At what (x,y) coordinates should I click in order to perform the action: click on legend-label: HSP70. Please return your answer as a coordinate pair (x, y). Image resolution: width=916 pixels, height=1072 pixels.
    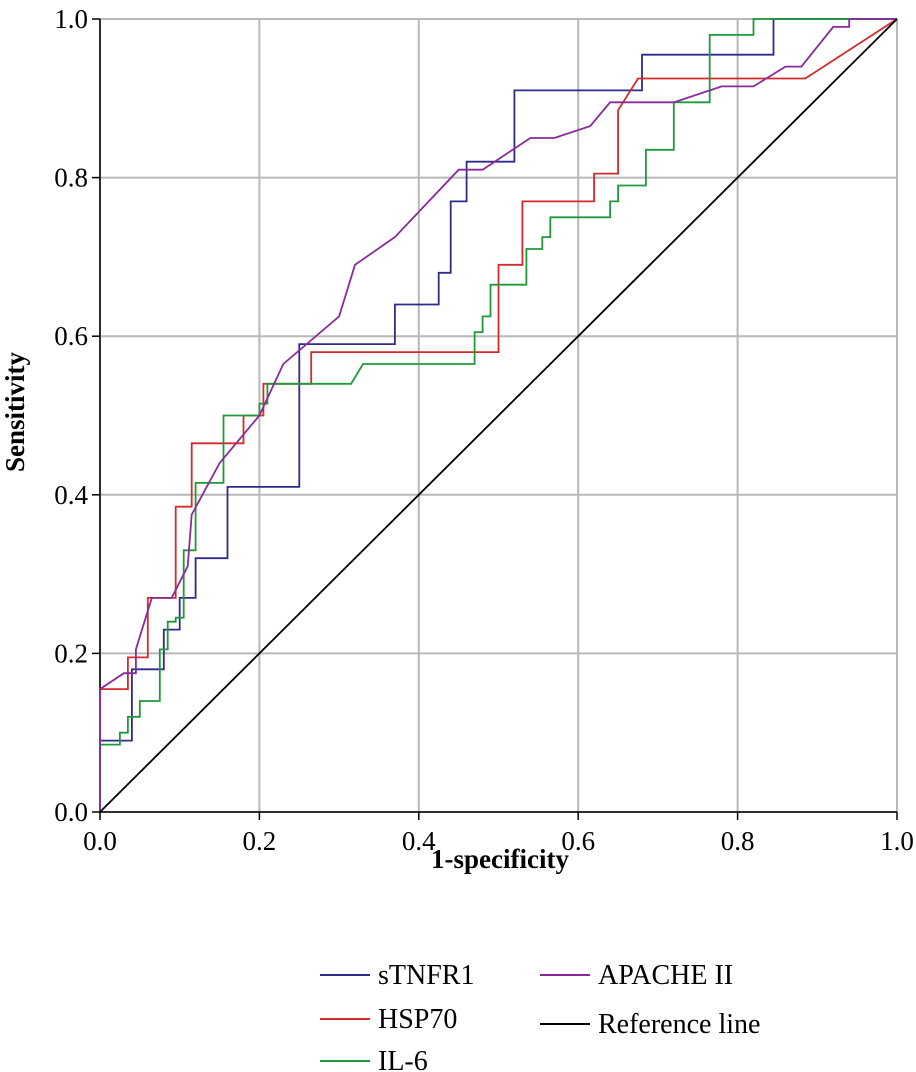
    Looking at the image, I should click on (417, 1019).